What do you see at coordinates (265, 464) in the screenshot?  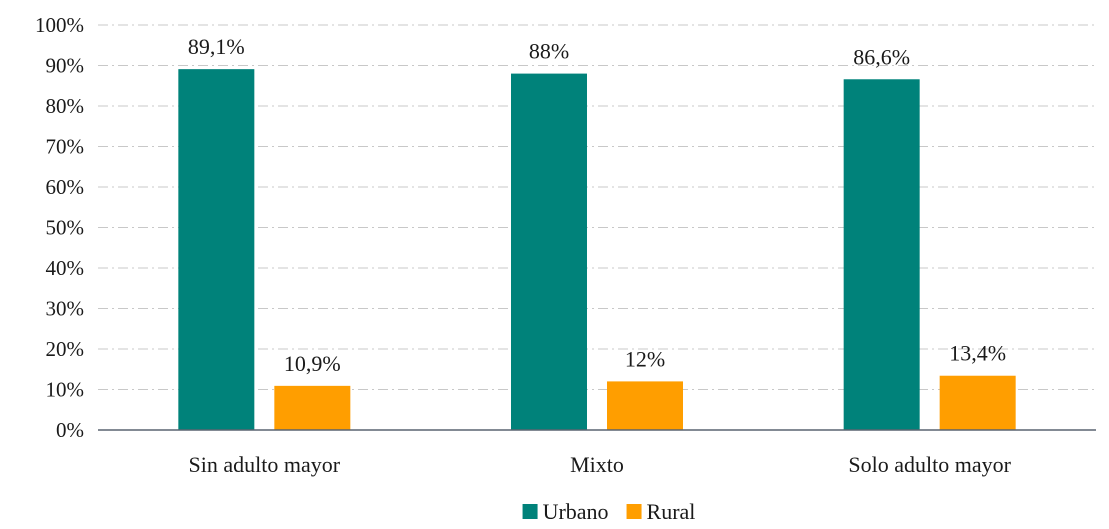 I see `x-tick-label: Sin adulto mayor` at bounding box center [265, 464].